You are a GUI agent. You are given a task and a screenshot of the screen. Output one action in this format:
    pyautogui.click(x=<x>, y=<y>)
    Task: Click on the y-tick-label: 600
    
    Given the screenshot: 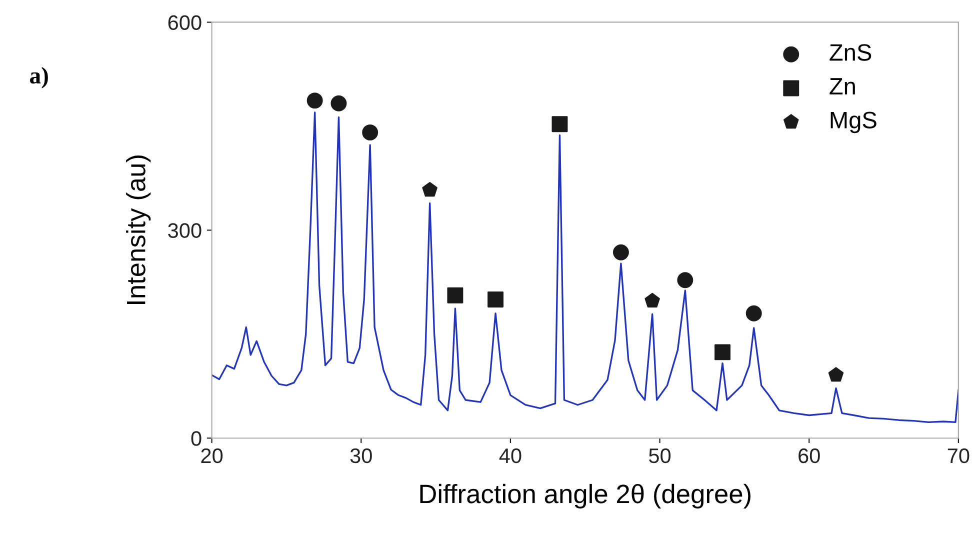 What is the action you would take?
    pyautogui.click(x=185, y=22)
    